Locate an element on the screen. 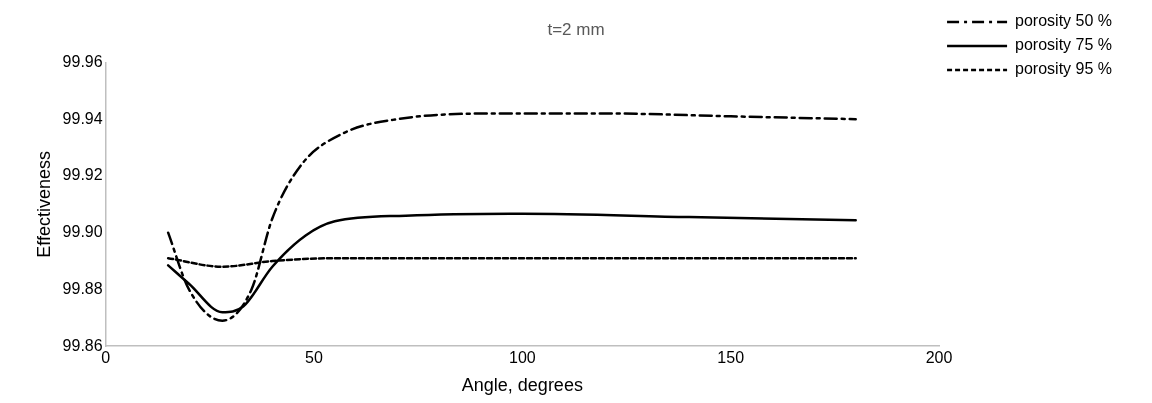 The image size is (1152, 403). y-tick-label: 99.88 is located at coordinates (82, 288).